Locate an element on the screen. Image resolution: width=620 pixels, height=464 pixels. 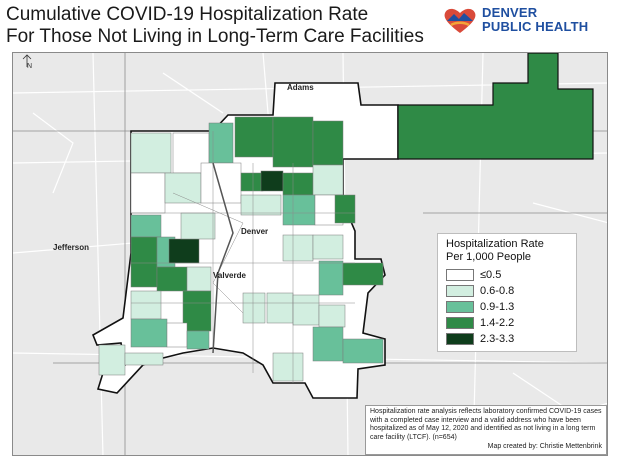
legend-item: 0.6-0.8 is located at coordinates (508, 290).